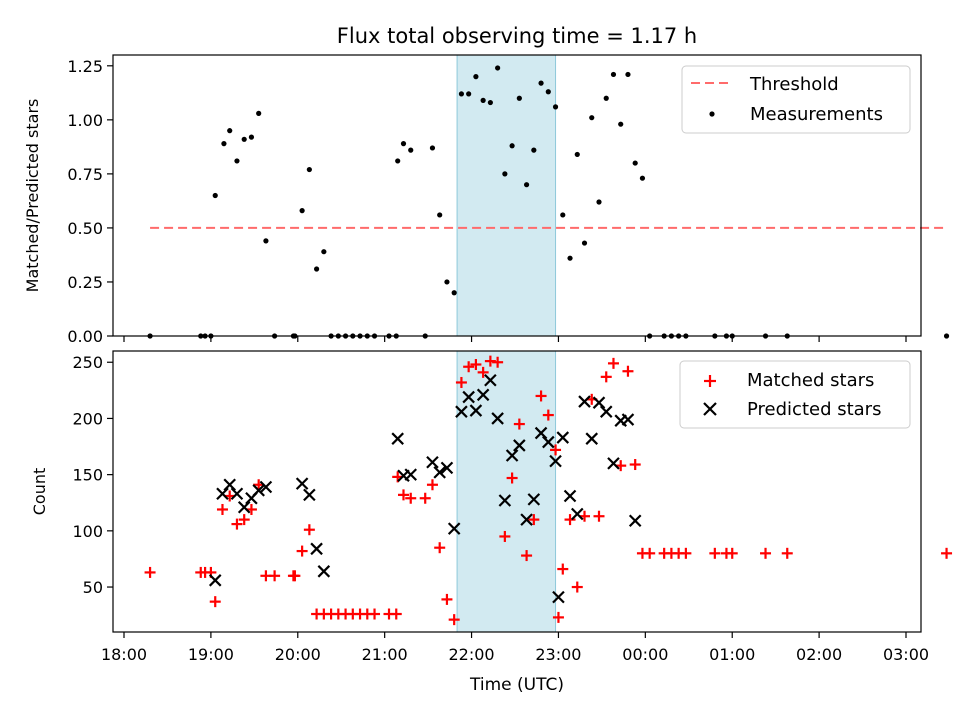  I want to click on y-tick-label: 150, so click(87, 475).